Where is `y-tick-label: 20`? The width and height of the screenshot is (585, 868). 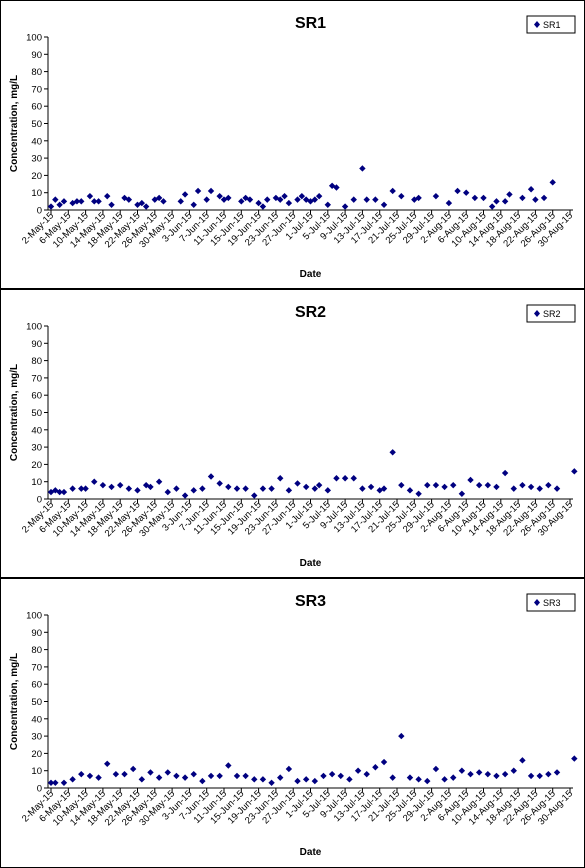
y-tick-label: 20 is located at coordinates (36, 176).